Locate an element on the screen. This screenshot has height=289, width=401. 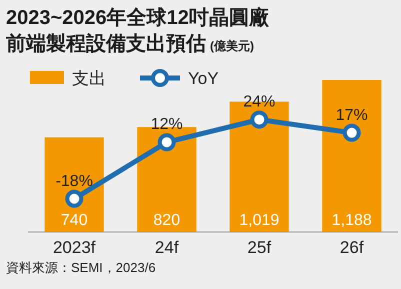
data-label: 740 is located at coordinates (74, 220).